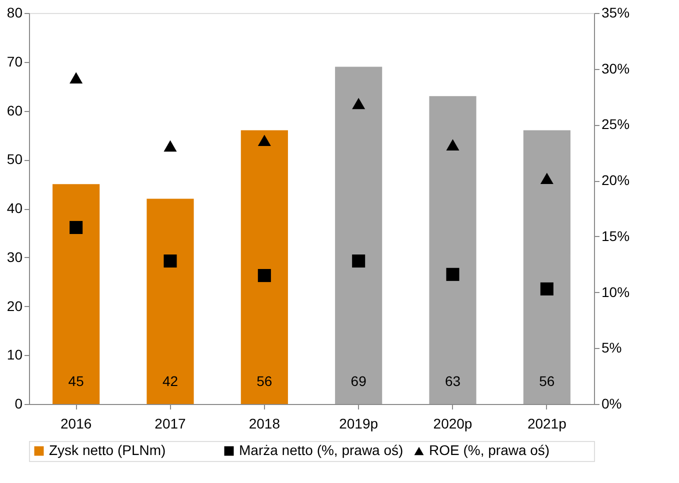  What do you see at coordinates (18, 404) in the screenshot?
I see `y-tick-label: 0` at bounding box center [18, 404].